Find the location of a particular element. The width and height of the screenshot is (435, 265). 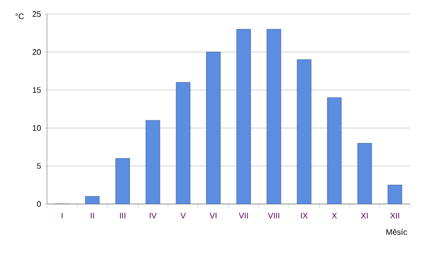

y-tick-label: 10 is located at coordinates (36, 128).